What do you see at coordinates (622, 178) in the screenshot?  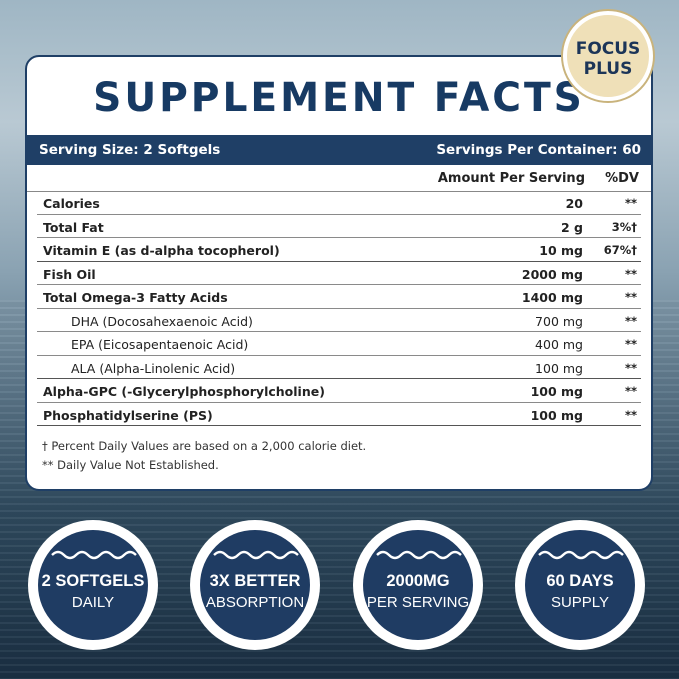 I see `dv-header: %DV` at bounding box center [622, 178].